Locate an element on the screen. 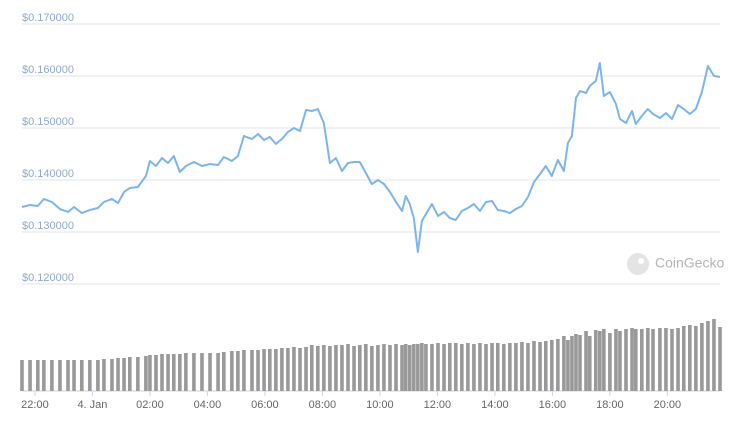 The width and height of the screenshot is (731, 423). x-tick-label: 12:00 is located at coordinates (438, 405).